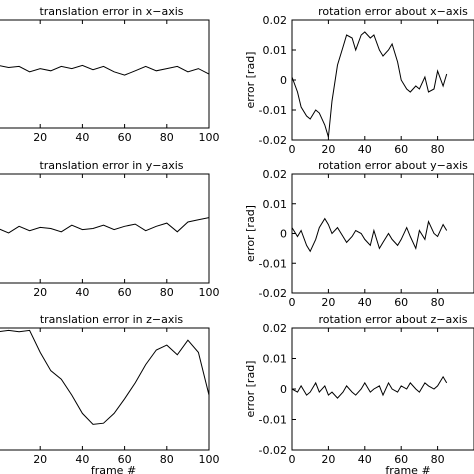  I want to click on chart-title: rotation error about z−axis, so click(392, 319).